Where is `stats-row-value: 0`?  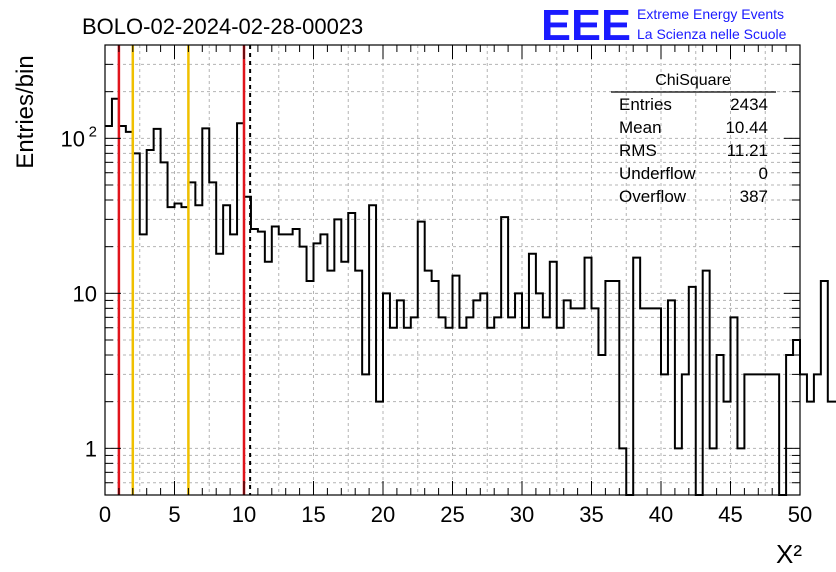
stats-row-value: 0 is located at coordinates (763, 173).